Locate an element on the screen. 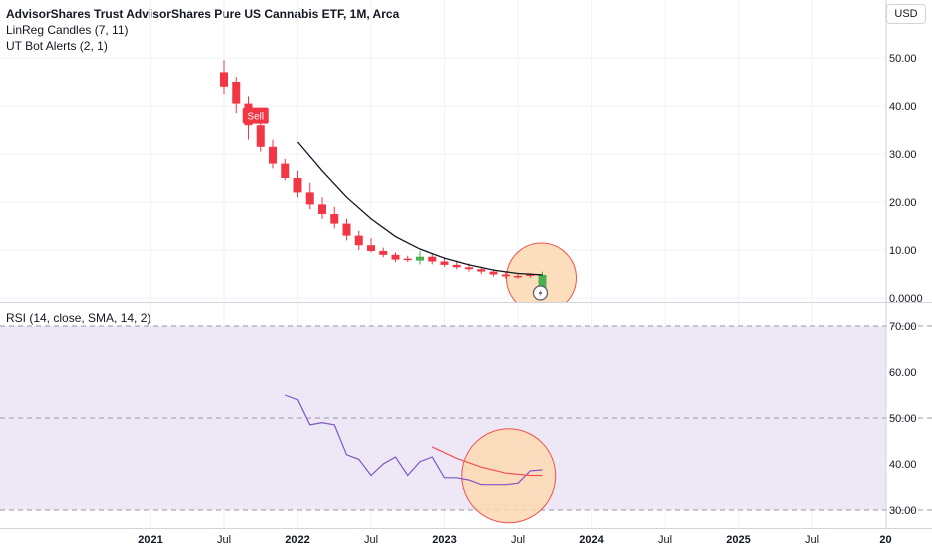 The height and width of the screenshot is (550, 932). indicator-utbot-label: UT Bot Alerts (2, 1) is located at coordinates (57, 46).